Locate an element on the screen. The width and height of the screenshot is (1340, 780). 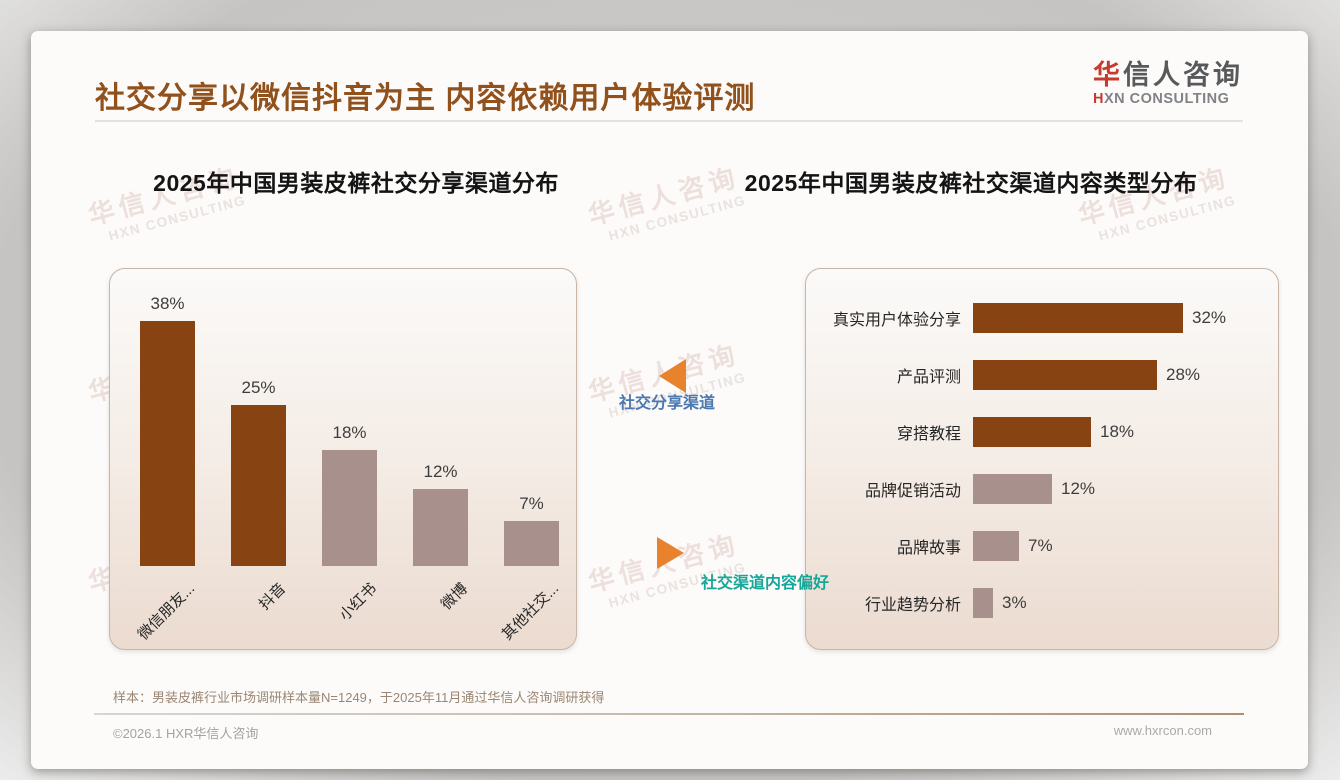
header-divider is located at coordinates (669, 121).